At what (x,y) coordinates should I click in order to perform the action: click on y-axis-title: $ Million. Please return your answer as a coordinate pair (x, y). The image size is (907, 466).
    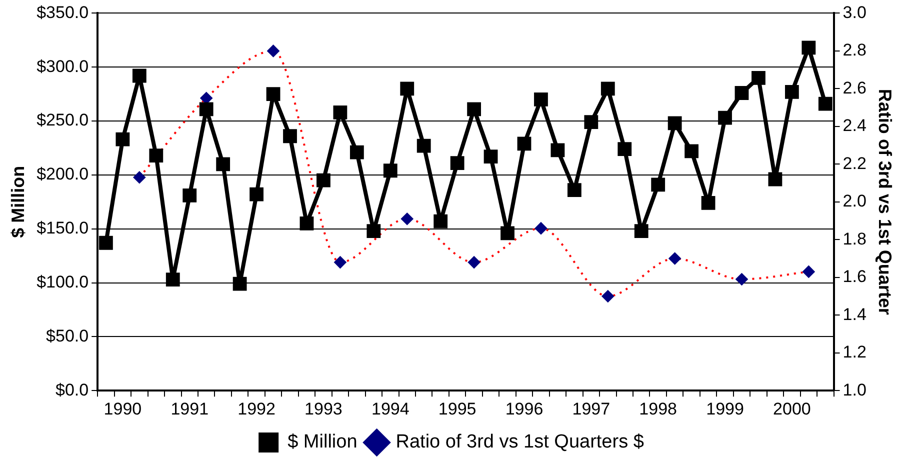
    Looking at the image, I should click on (18, 202).